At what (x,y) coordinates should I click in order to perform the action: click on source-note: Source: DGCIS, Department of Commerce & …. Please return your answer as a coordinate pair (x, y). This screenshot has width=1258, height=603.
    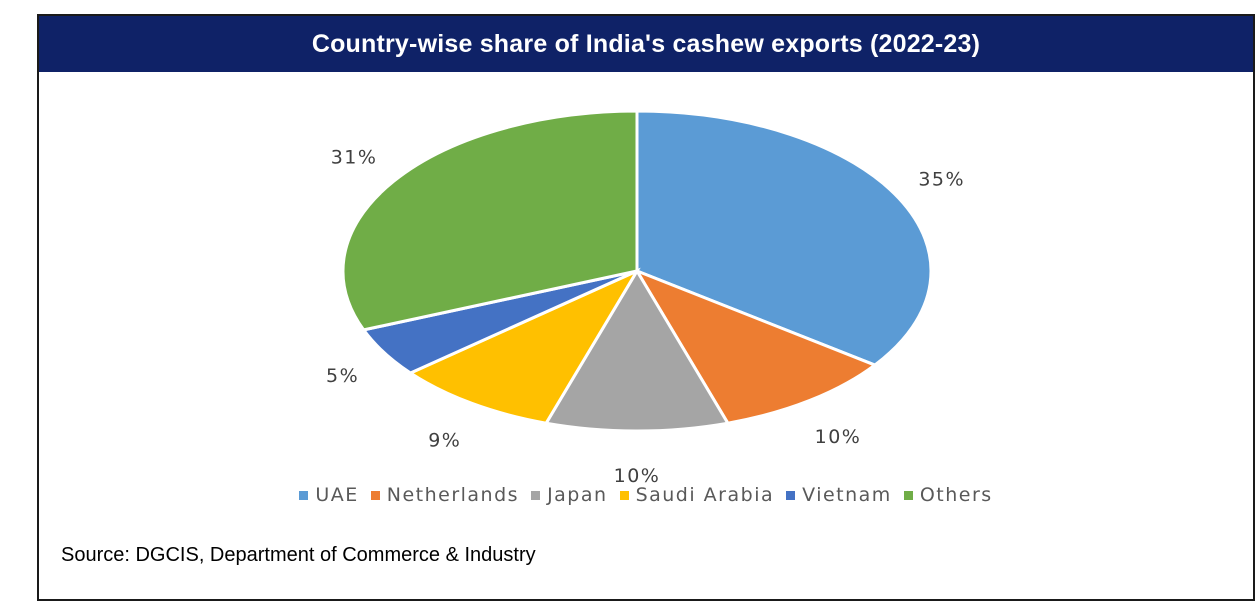
    Looking at the image, I should click on (298, 555).